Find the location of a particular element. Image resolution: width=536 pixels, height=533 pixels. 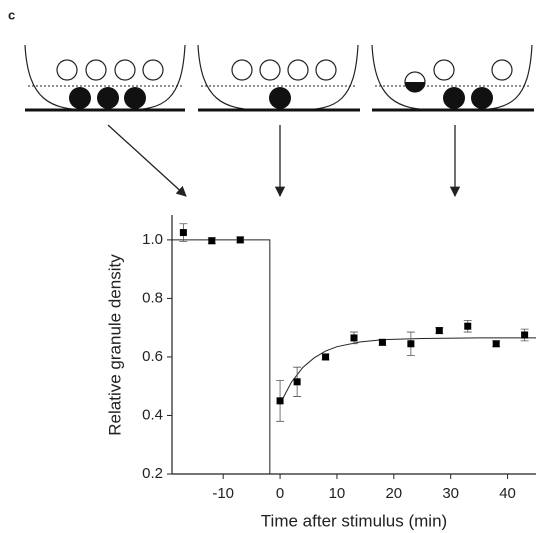

x-tick-label: 30 is located at coordinates (450, 493).